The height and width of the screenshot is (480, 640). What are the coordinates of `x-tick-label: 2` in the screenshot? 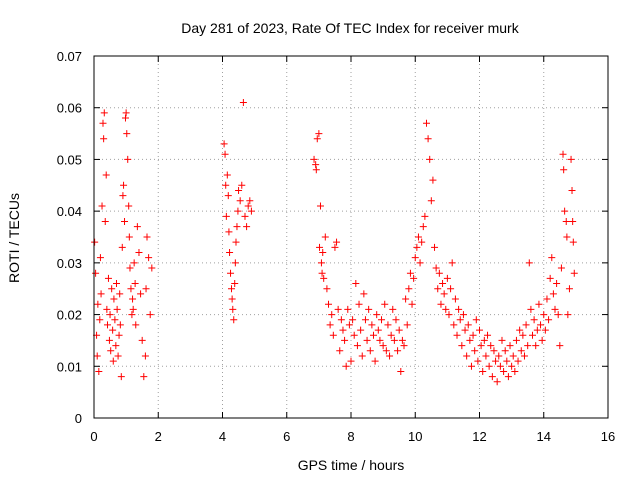 It's located at (158, 436).